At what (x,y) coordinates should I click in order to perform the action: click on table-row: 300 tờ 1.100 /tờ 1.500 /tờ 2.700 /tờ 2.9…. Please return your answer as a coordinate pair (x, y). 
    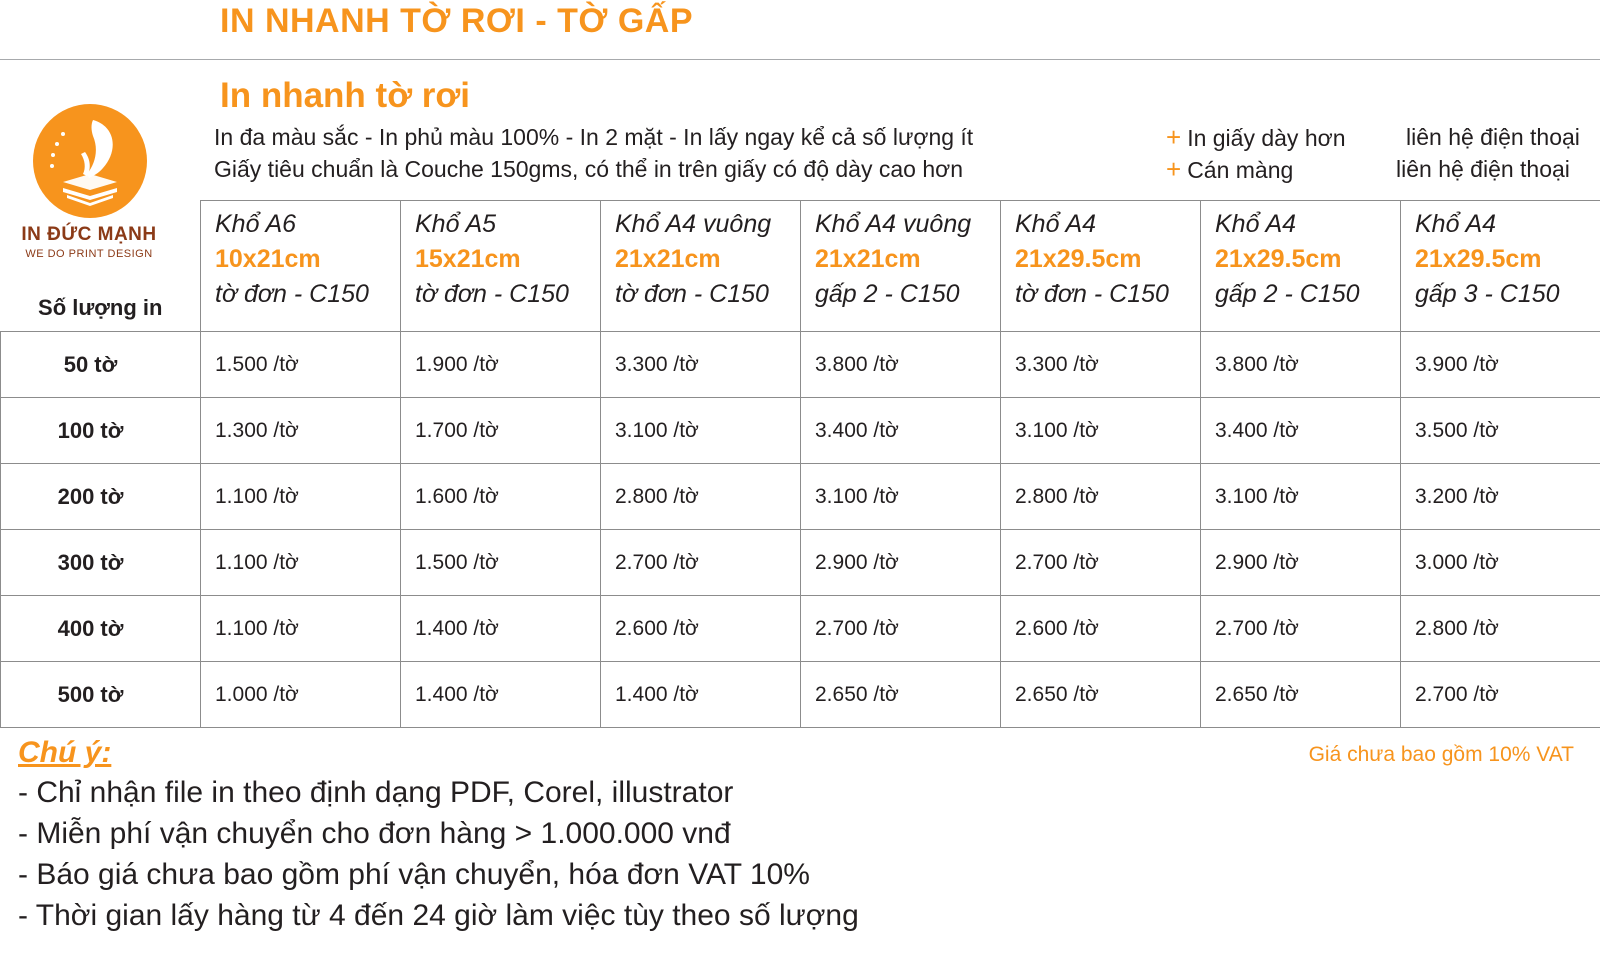
    Looking at the image, I should click on (800, 562).